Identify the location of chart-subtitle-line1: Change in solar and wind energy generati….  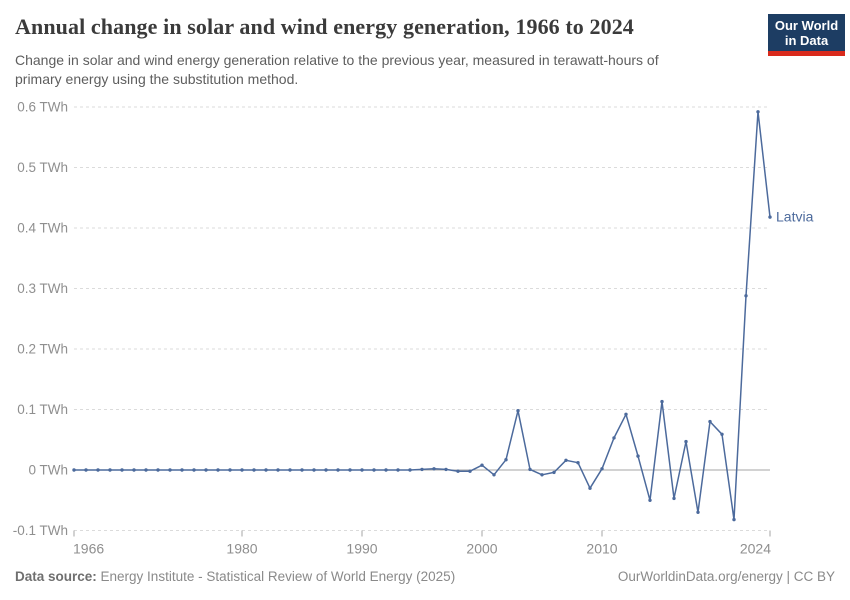
(337, 60).